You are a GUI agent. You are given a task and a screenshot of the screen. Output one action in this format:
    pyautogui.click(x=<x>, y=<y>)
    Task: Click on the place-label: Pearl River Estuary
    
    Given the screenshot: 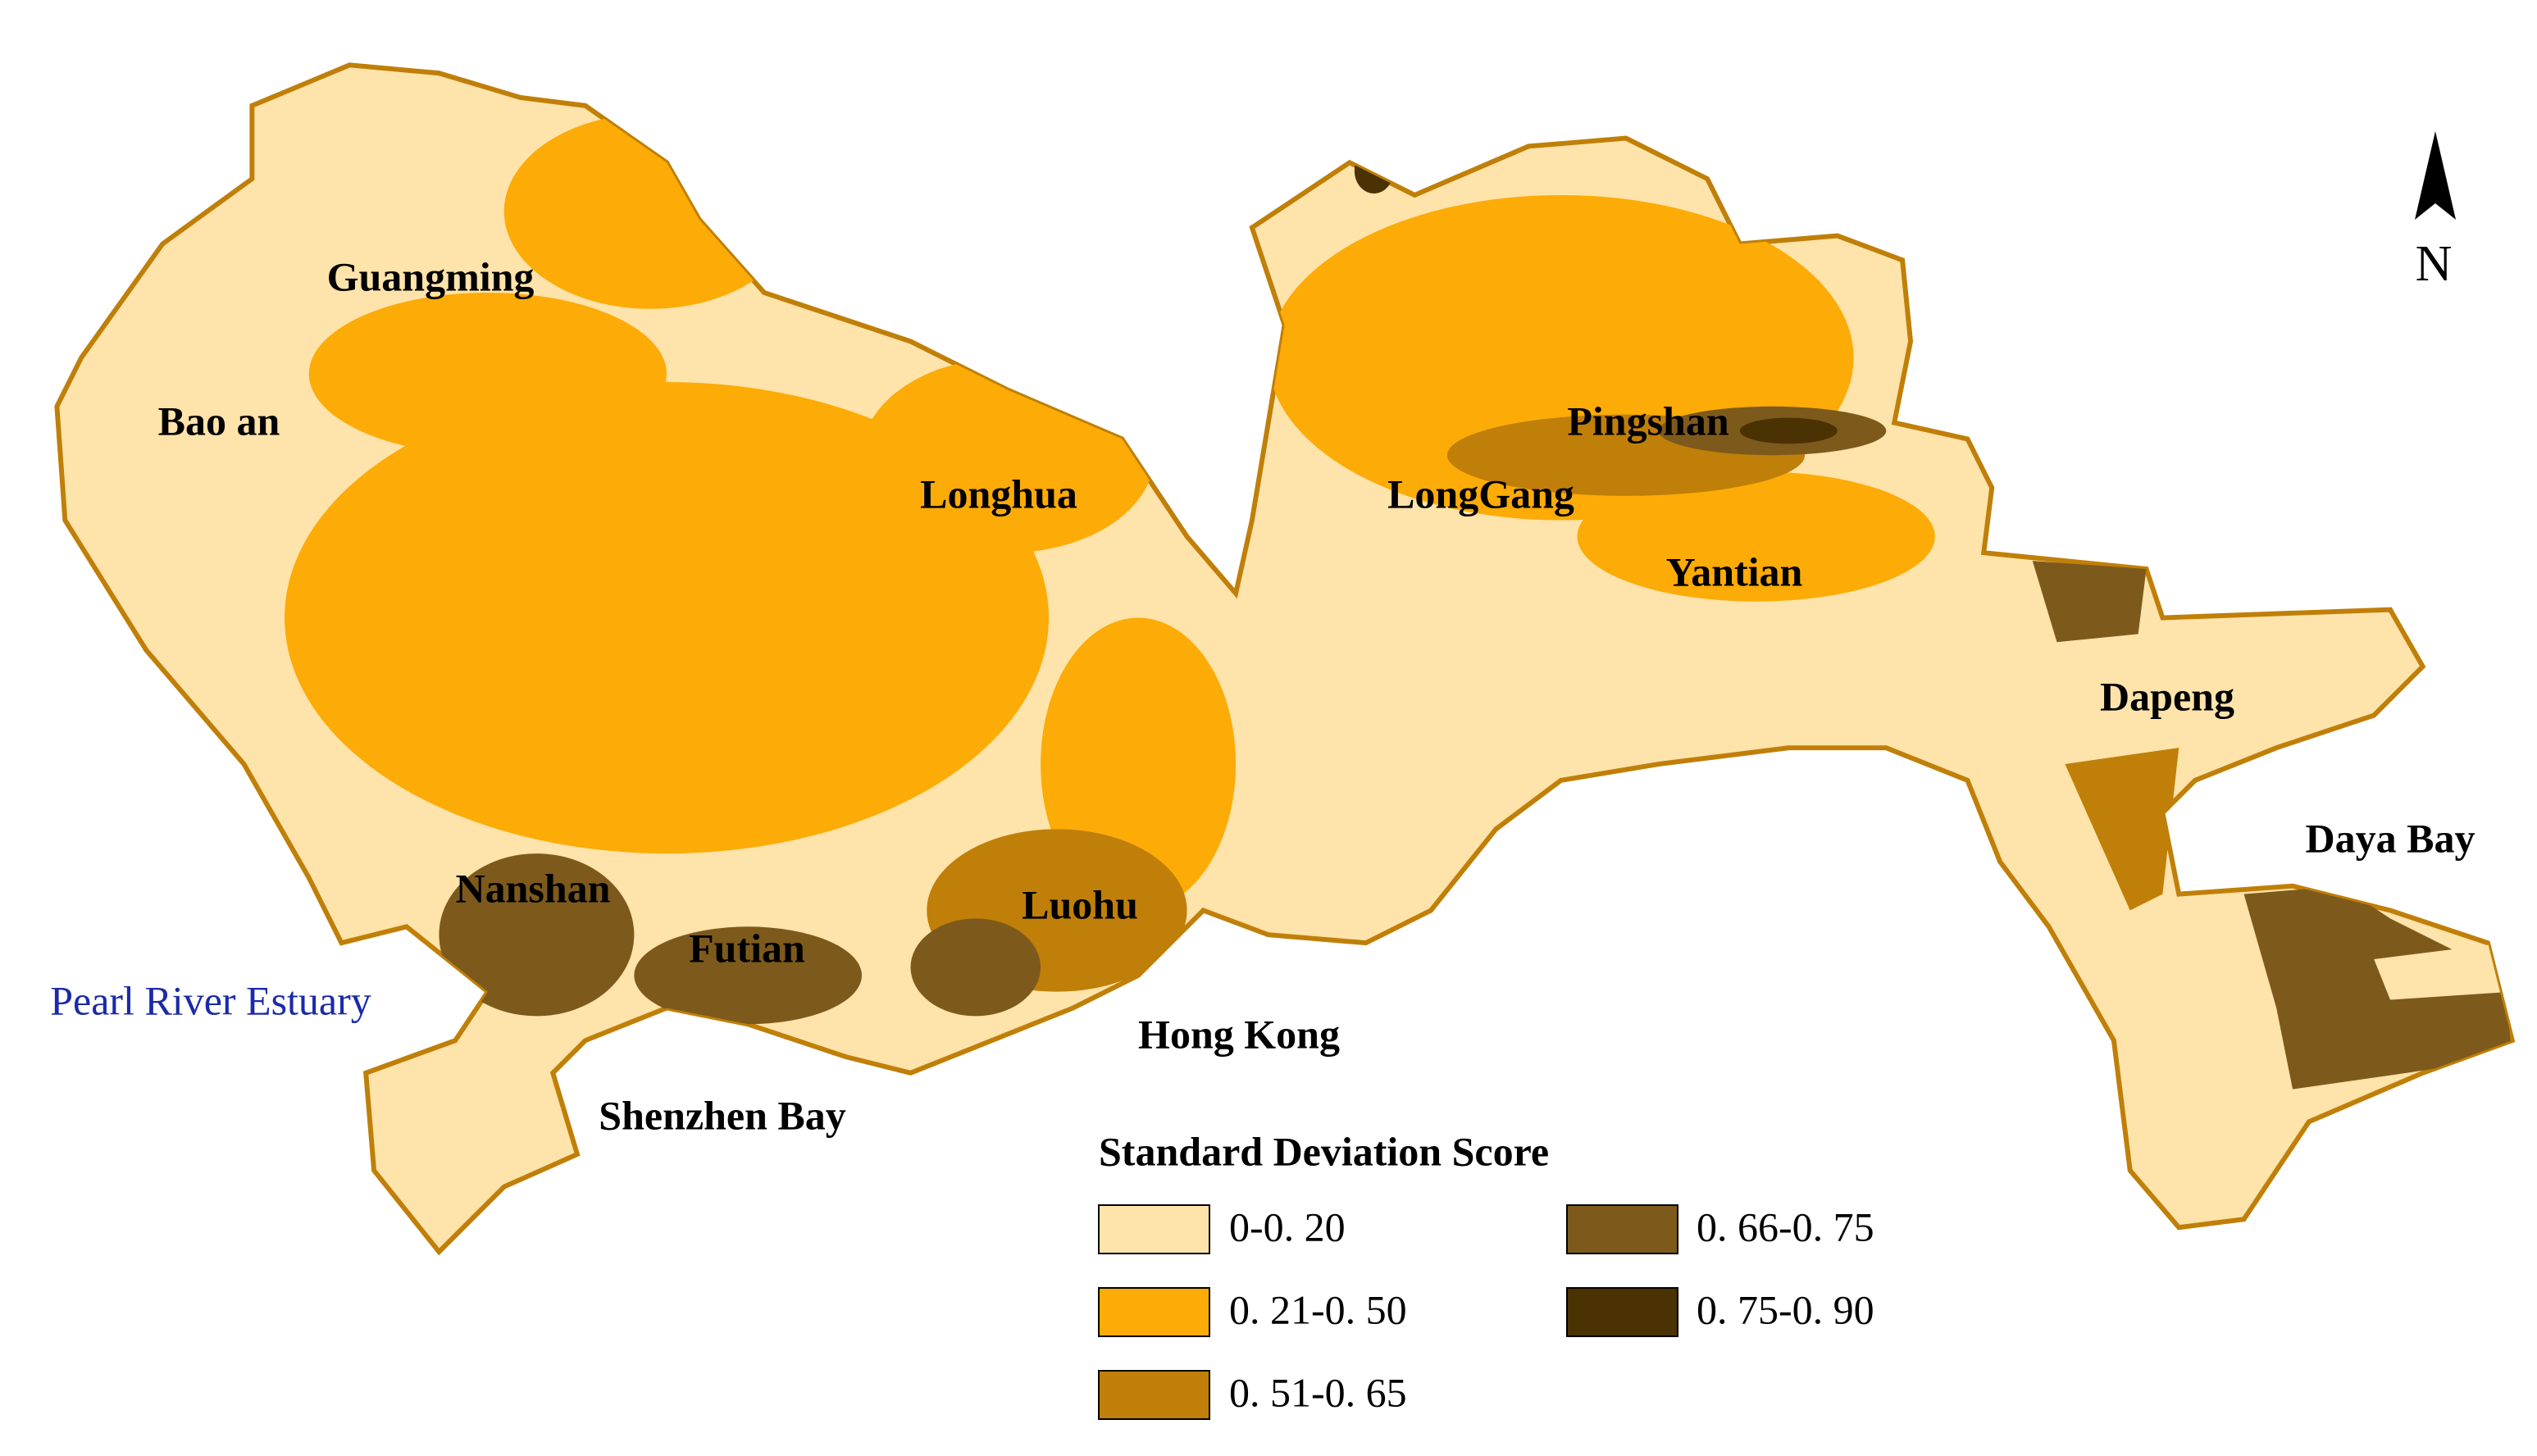 What is the action you would take?
    pyautogui.click(x=210, y=1000)
    